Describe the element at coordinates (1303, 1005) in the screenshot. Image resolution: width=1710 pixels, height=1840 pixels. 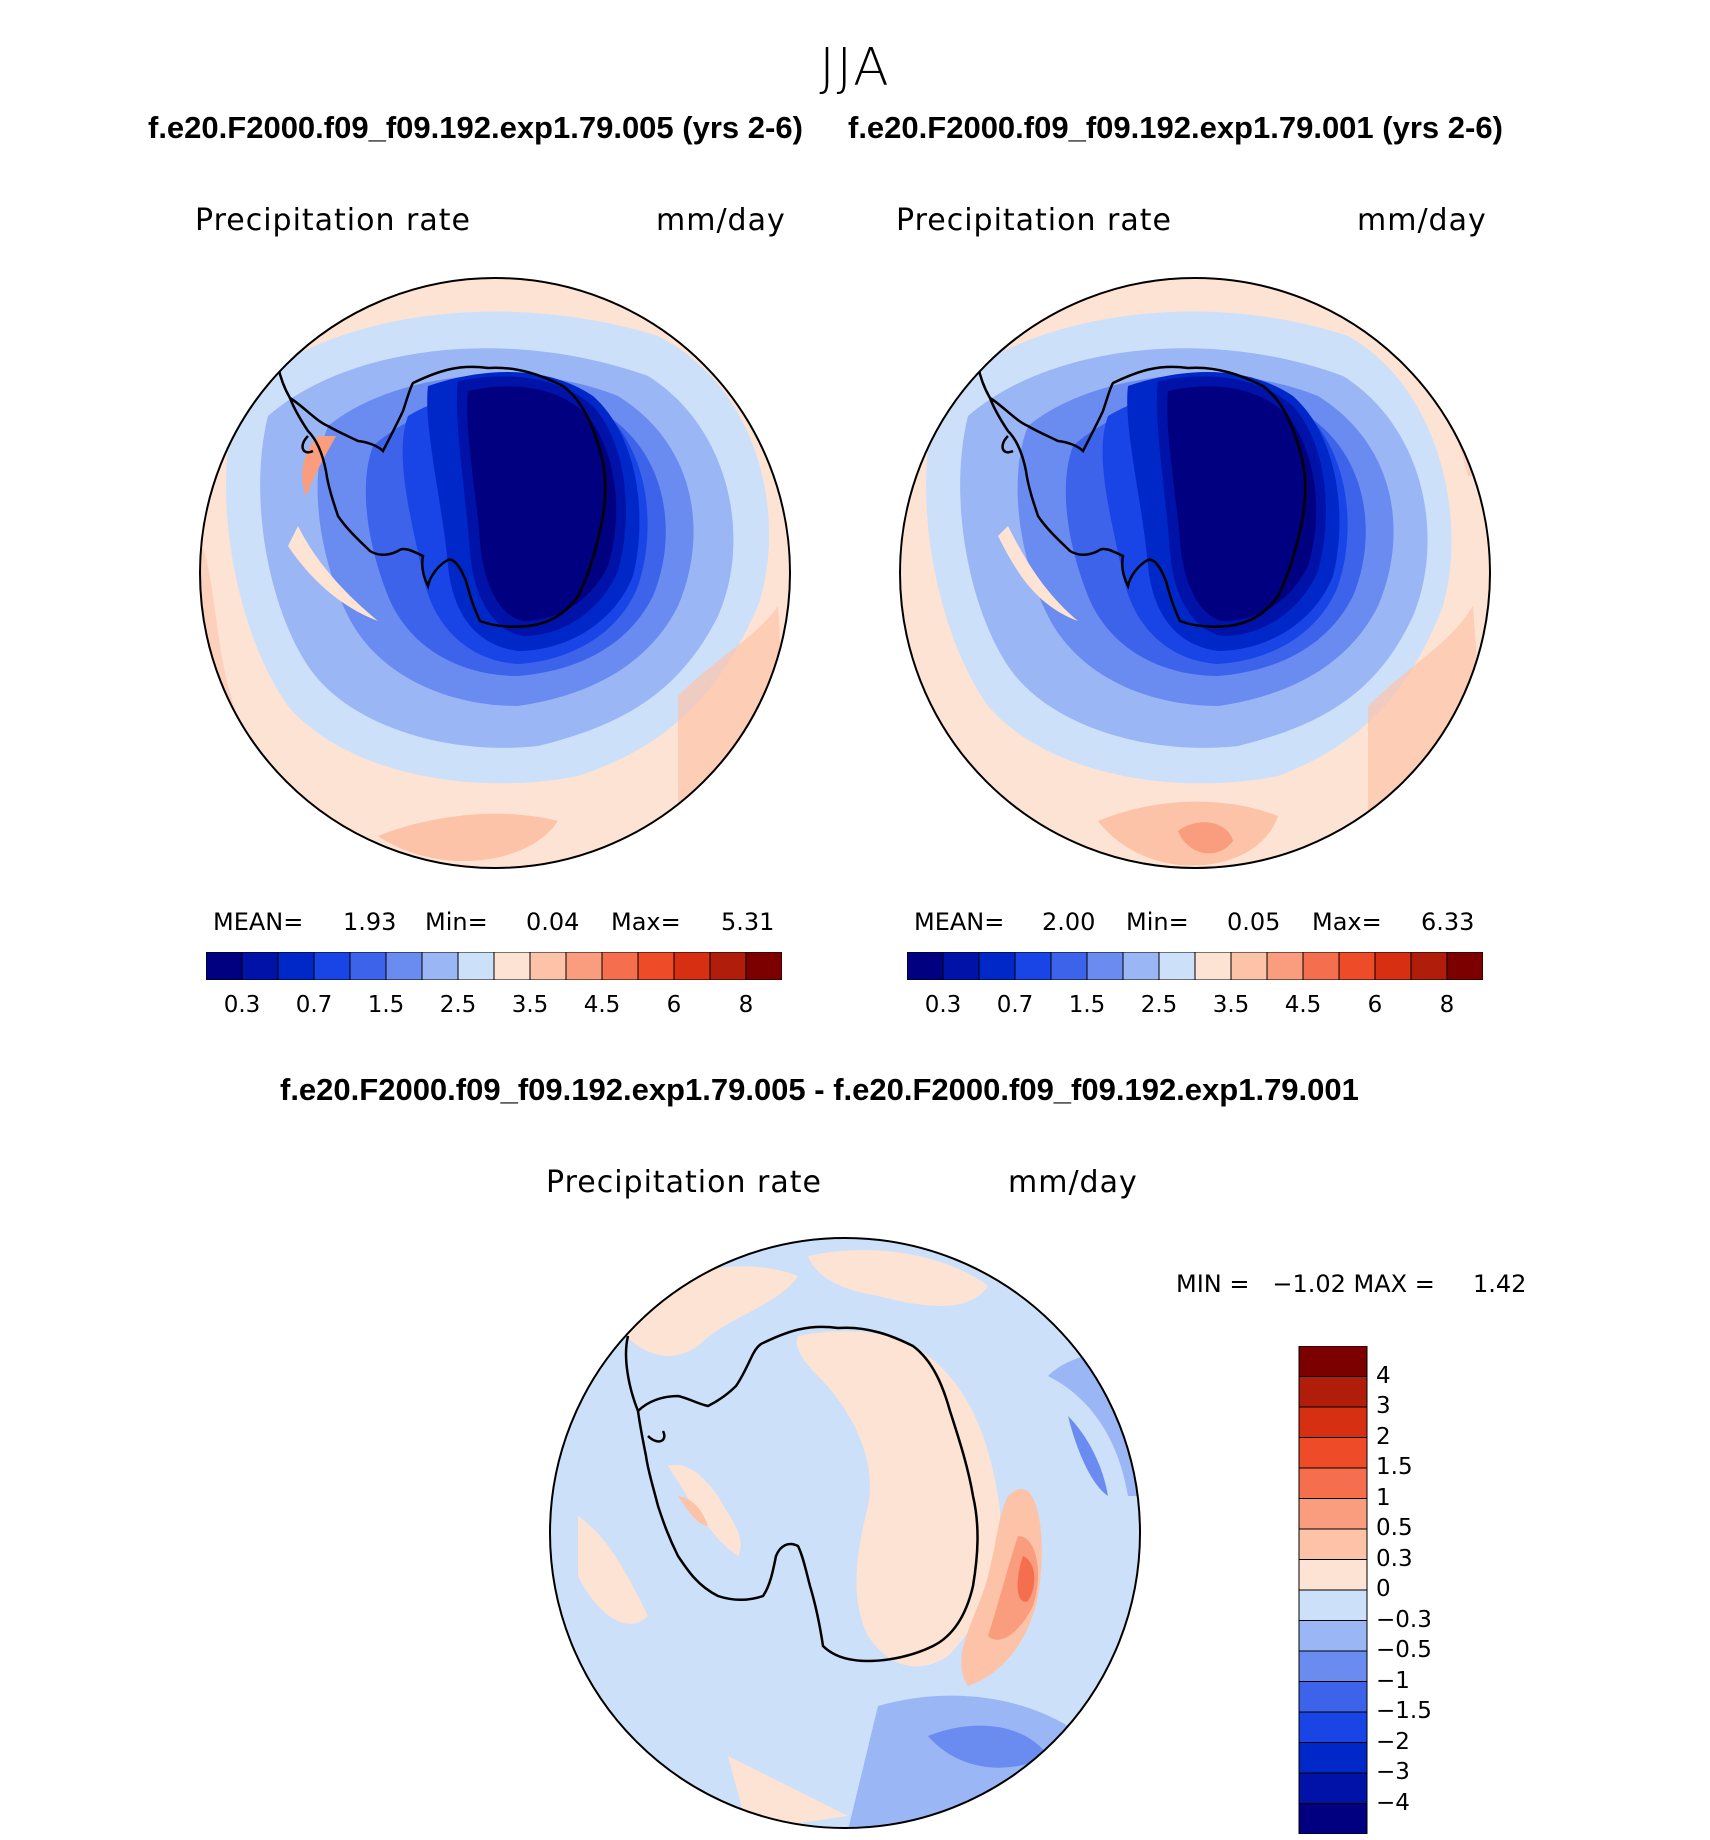
I see `colorbar-tick-label: 4.5` at that location.